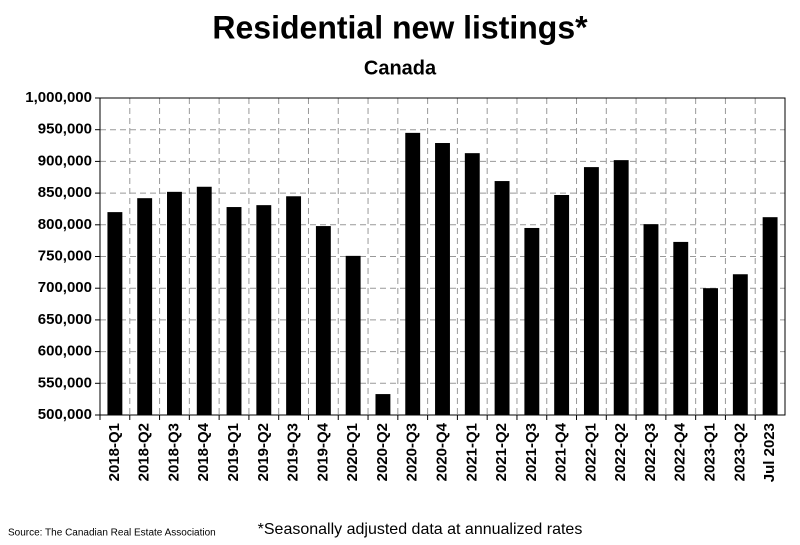 This screenshot has height=545, width=800. I want to click on y-tick-label: 550,000, so click(65, 382).